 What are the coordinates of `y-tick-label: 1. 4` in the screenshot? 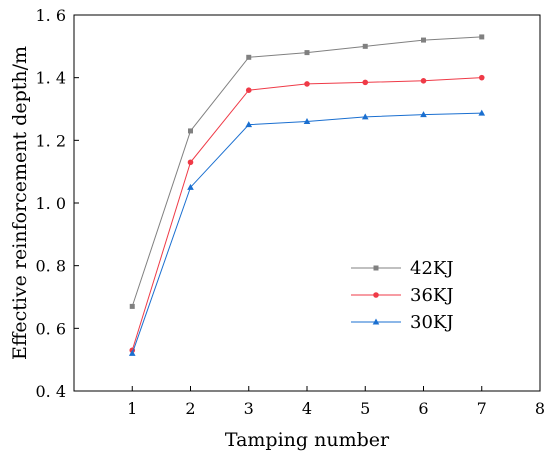 It's located at (50, 78).